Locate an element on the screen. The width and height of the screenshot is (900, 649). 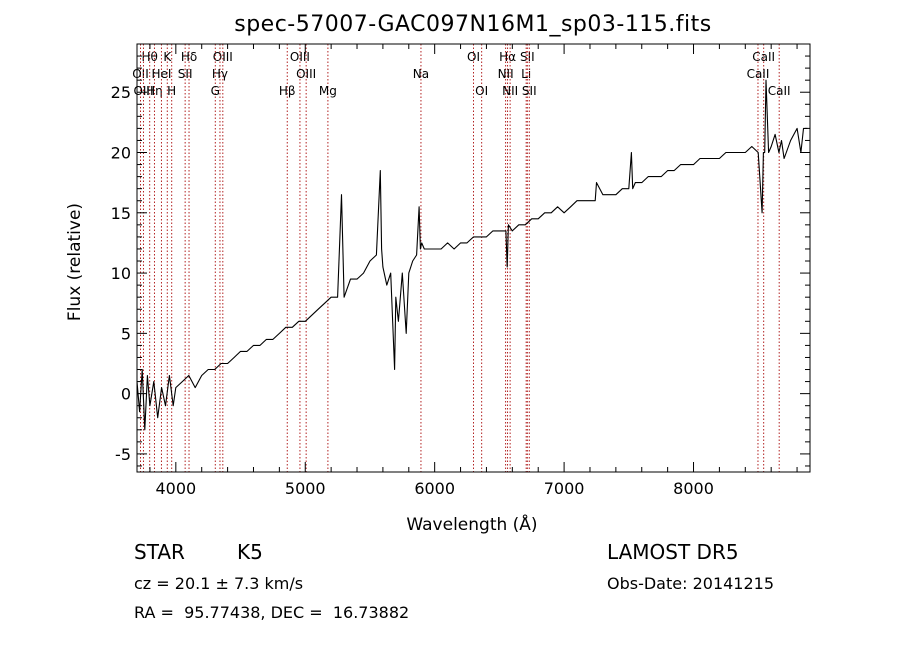
x-axis-label: Wavelength (Å) is located at coordinates (471, 524).